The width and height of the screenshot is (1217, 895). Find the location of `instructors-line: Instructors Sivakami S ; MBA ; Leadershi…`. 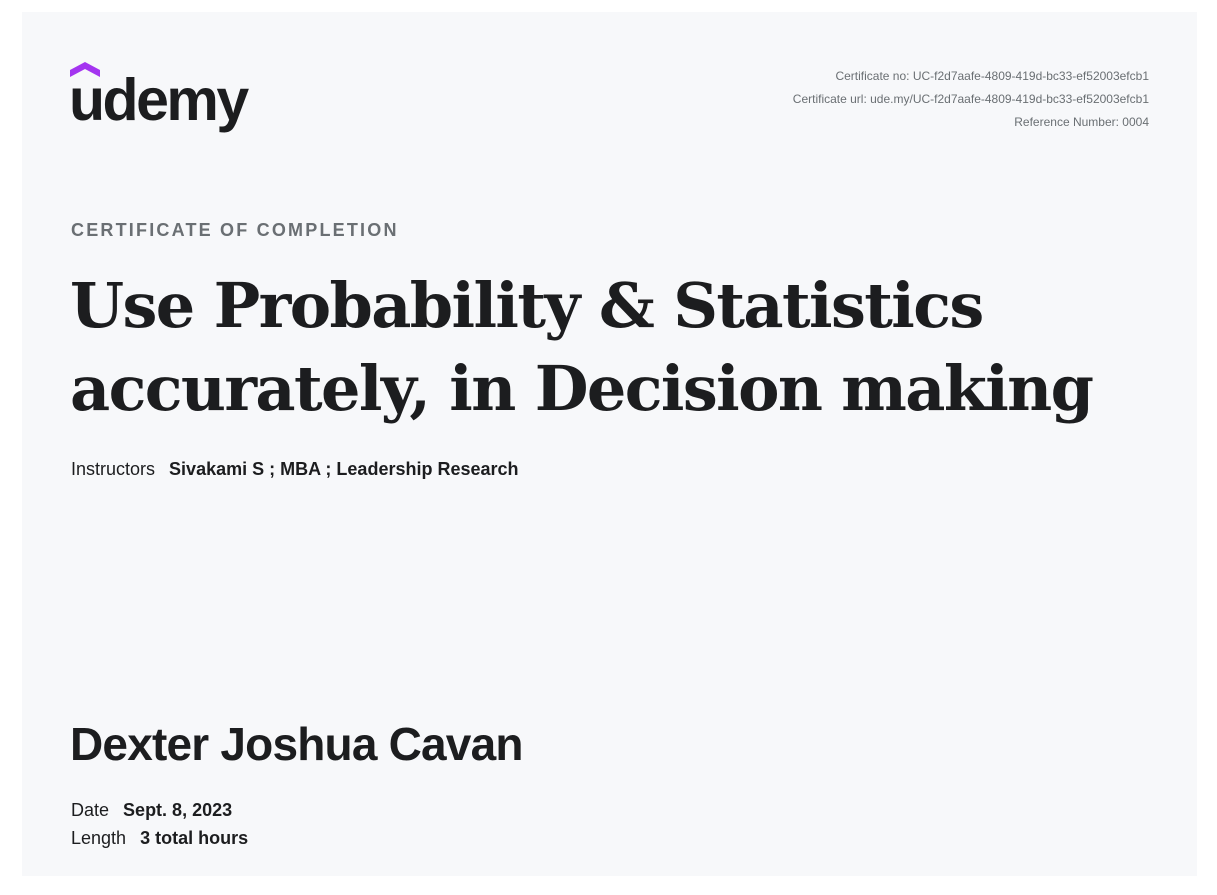

instructors-line: Instructors Sivakami S ; MBA ; Leadershi… is located at coordinates (295, 469).